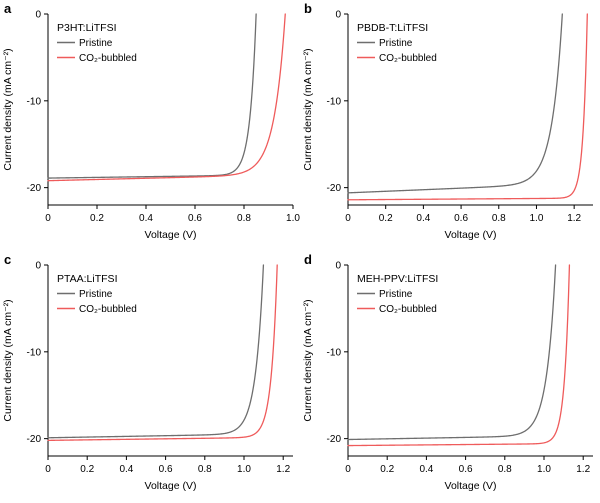  What do you see at coordinates (87, 279) in the screenshot?
I see `legend-title: PTAA:LiTFSI` at bounding box center [87, 279].